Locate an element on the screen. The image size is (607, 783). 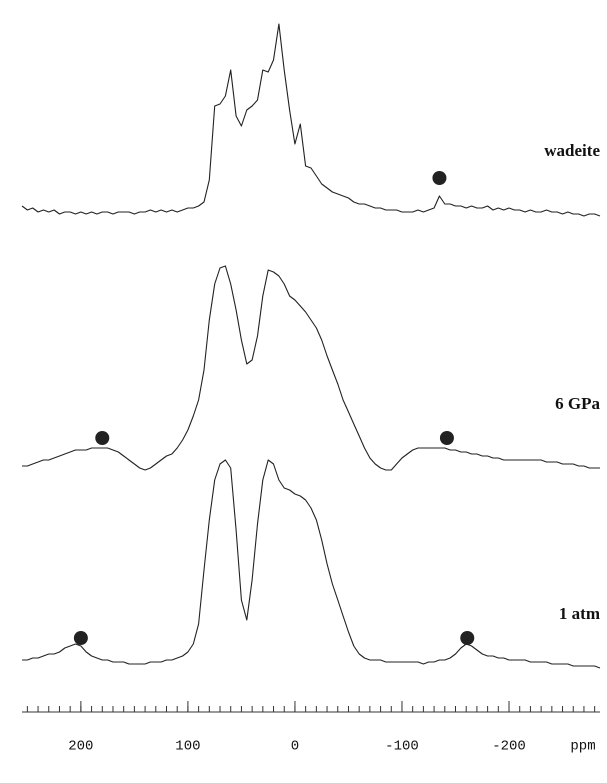
x-tick-label: -200 is located at coordinates (509, 747).